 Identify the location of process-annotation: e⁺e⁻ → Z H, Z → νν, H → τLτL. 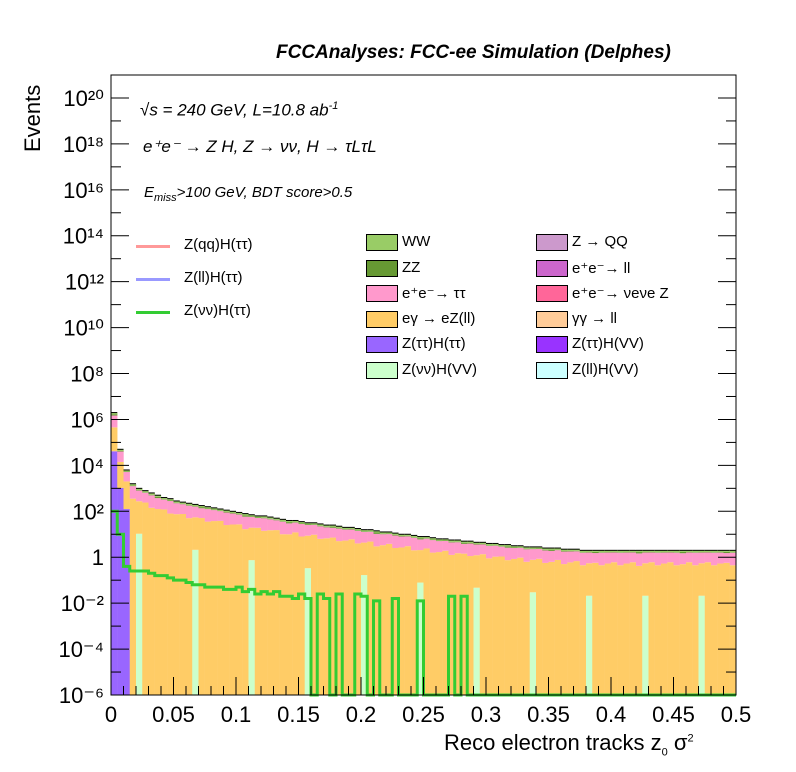
(260, 146).